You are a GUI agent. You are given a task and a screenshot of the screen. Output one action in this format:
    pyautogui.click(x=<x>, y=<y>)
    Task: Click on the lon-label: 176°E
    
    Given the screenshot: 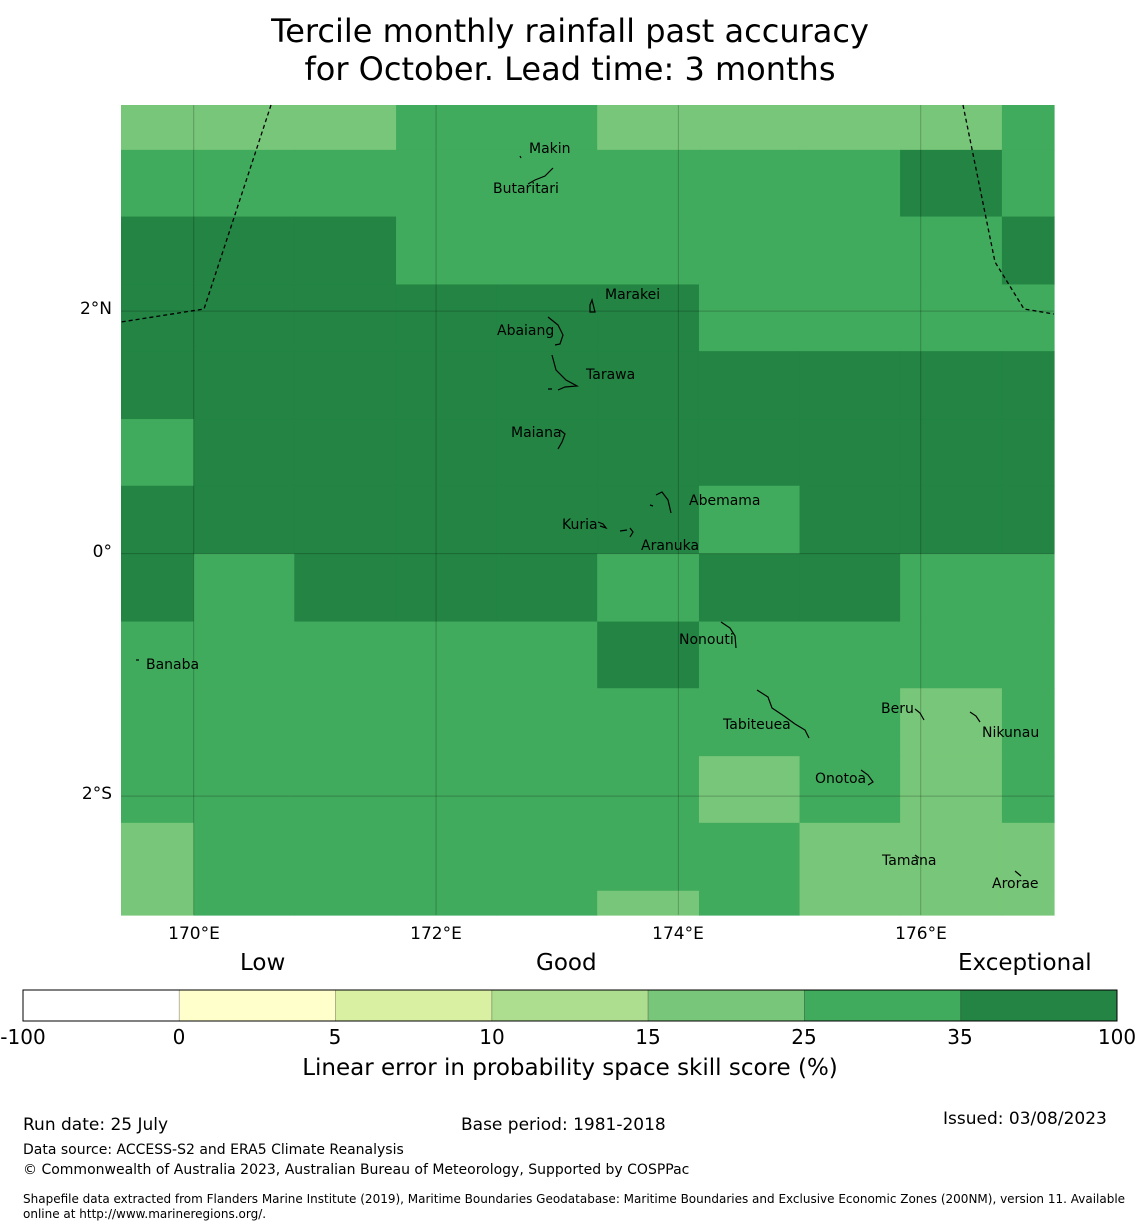 What is the action you would take?
    pyautogui.click(x=921, y=934)
    